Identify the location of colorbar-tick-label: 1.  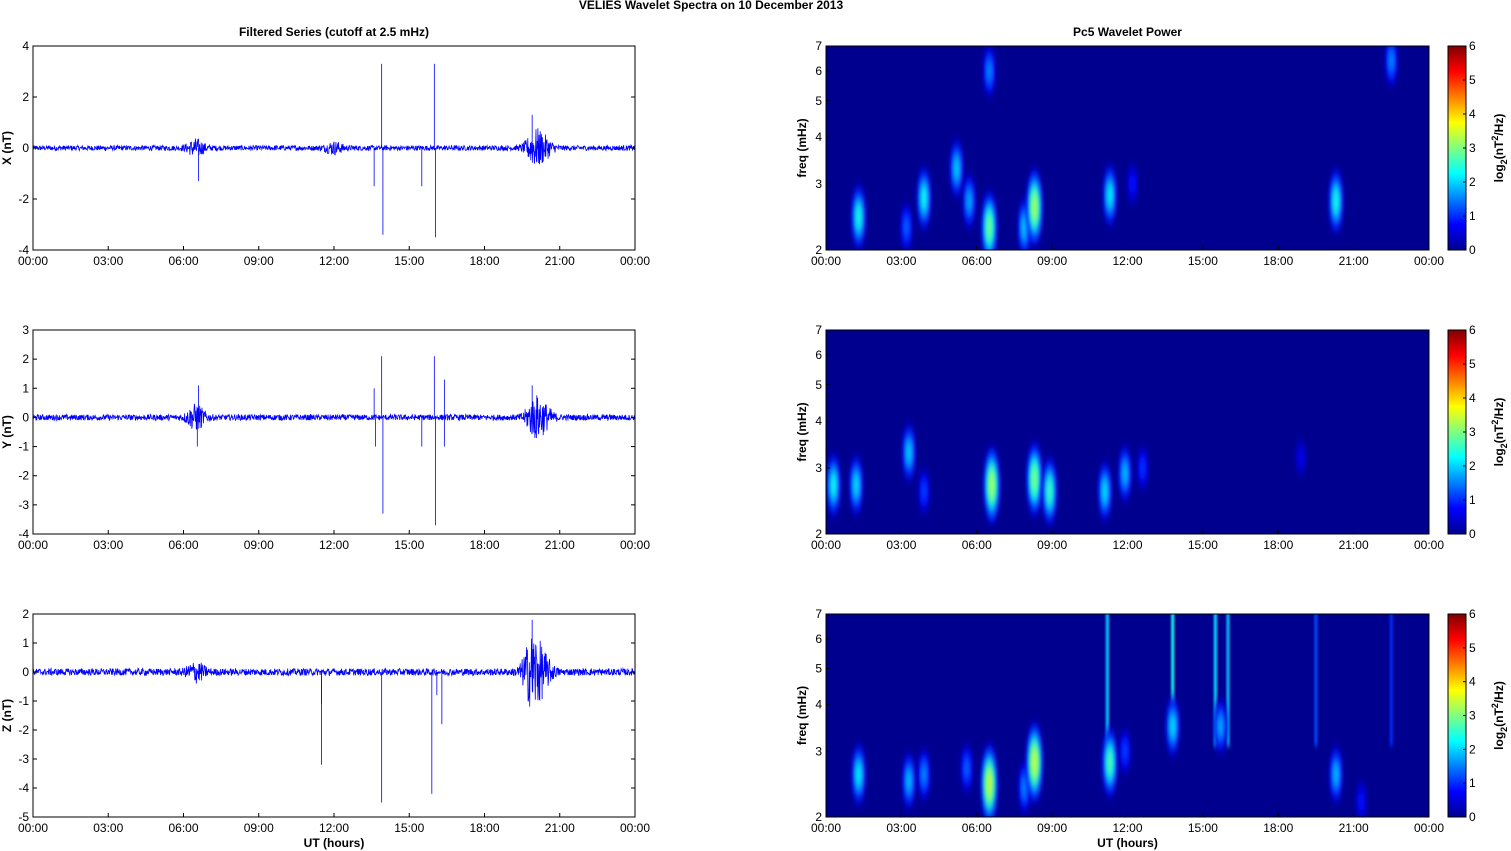
(1472, 783).